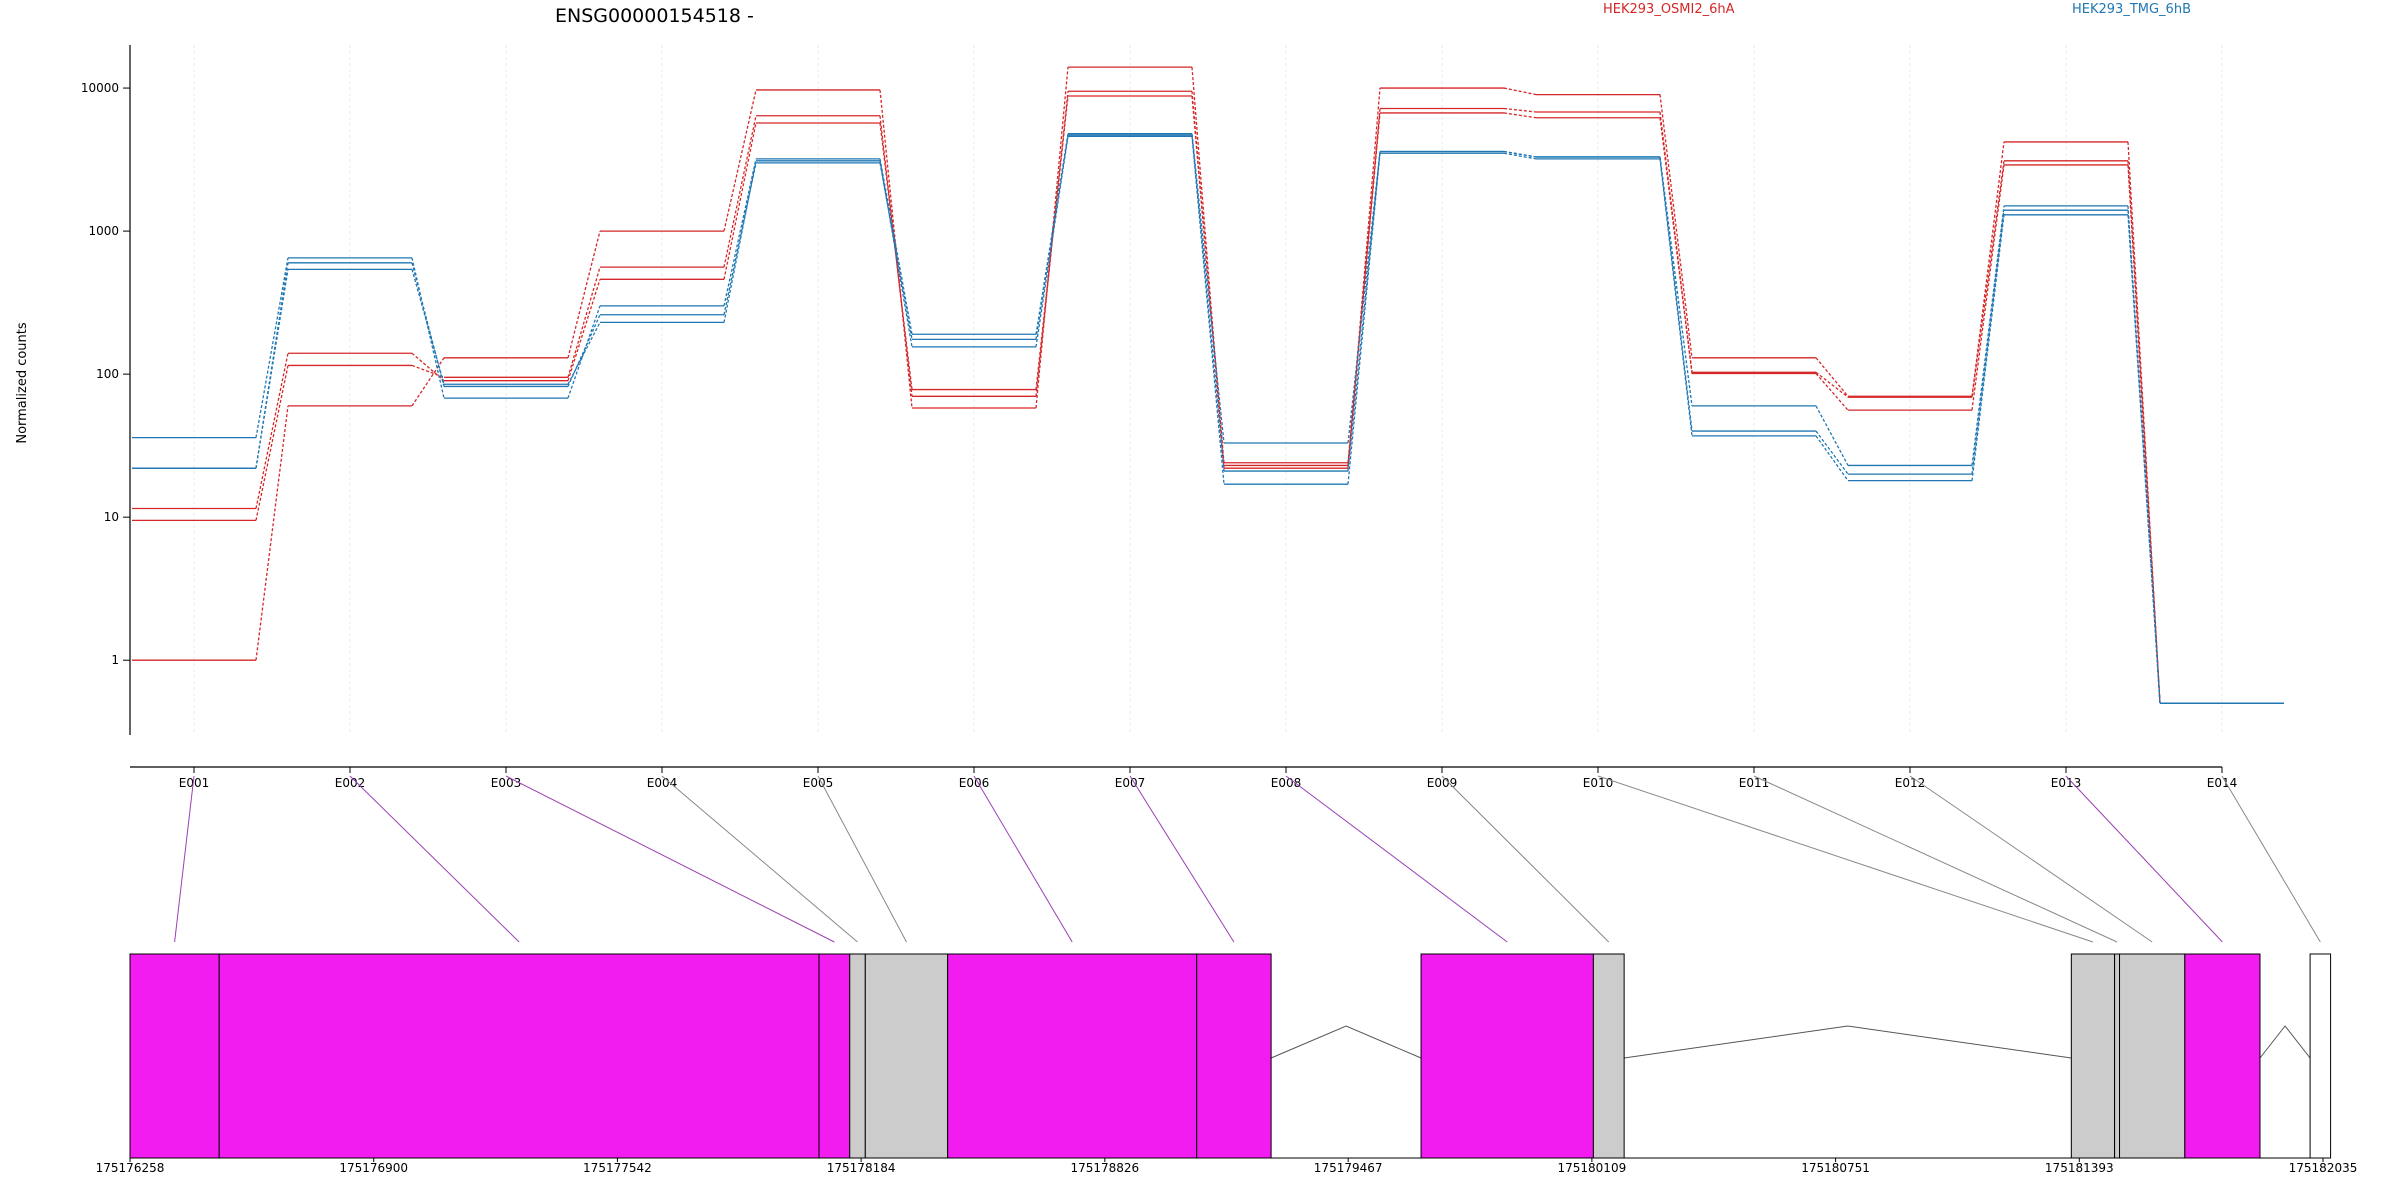  Describe the element at coordinates (350, 783) in the screenshot. I see `x-tick-label: E002` at that location.